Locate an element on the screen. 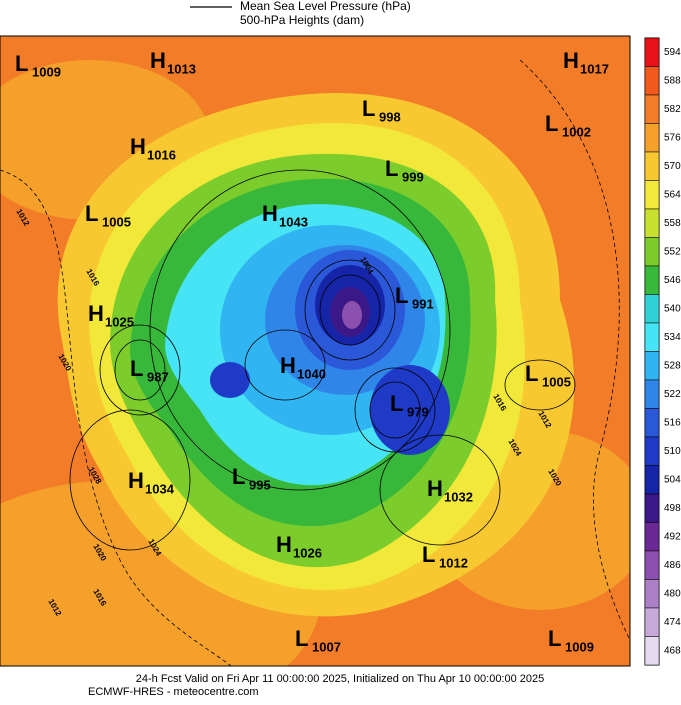  center-pressure: 995 is located at coordinates (260, 484).